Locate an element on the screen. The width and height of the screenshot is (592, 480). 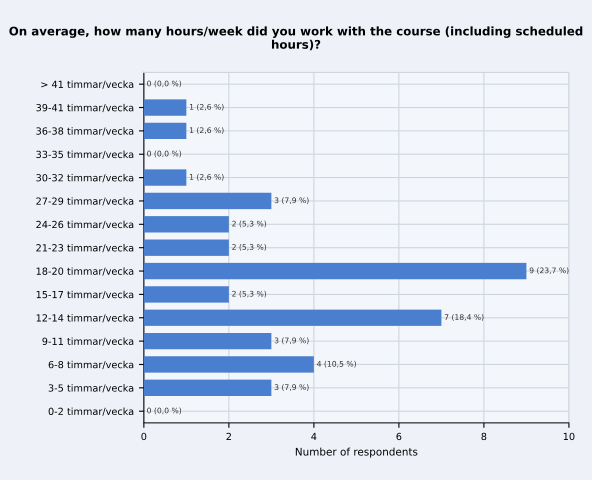
y-tick-label: 15-17 timmar/vecka is located at coordinates (85, 294).